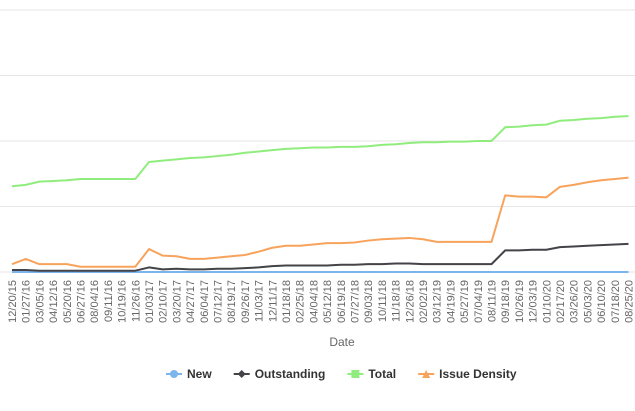 Image resolution: width=635 pixels, height=411 pixels. What do you see at coordinates (109, 301) in the screenshot?
I see `x-tick-label: 09/11/16` at bounding box center [109, 301].